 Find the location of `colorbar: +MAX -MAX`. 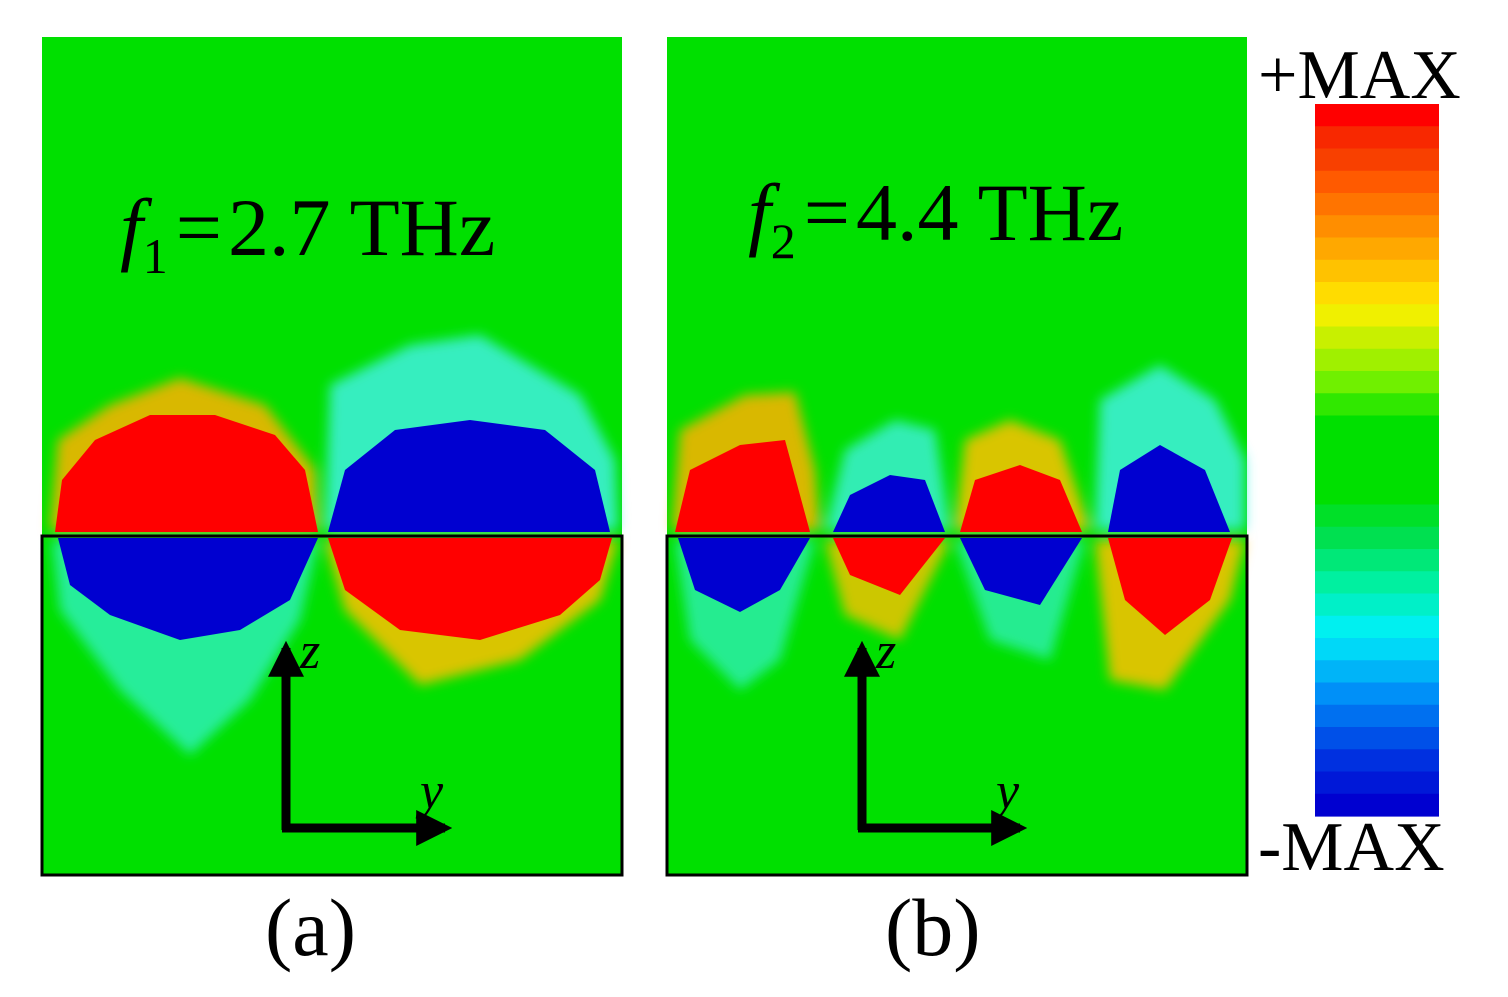

colorbar: +MAX -MAX is located at coordinates (1359, 461).